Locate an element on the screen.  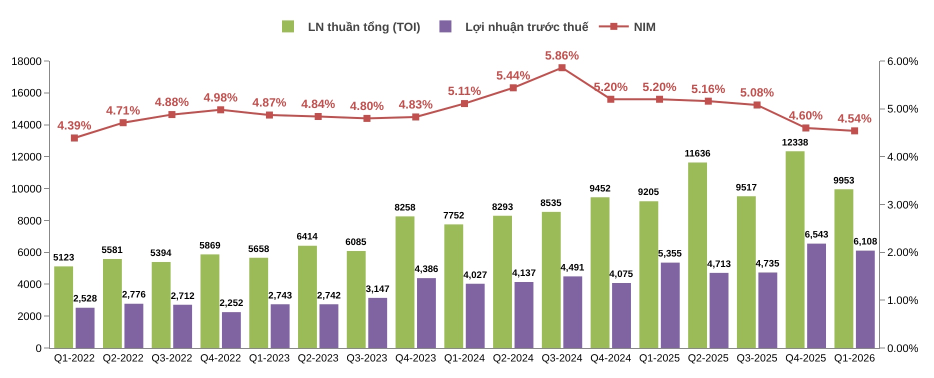
y-tick-label: 18000 is located at coordinates (26, 62).